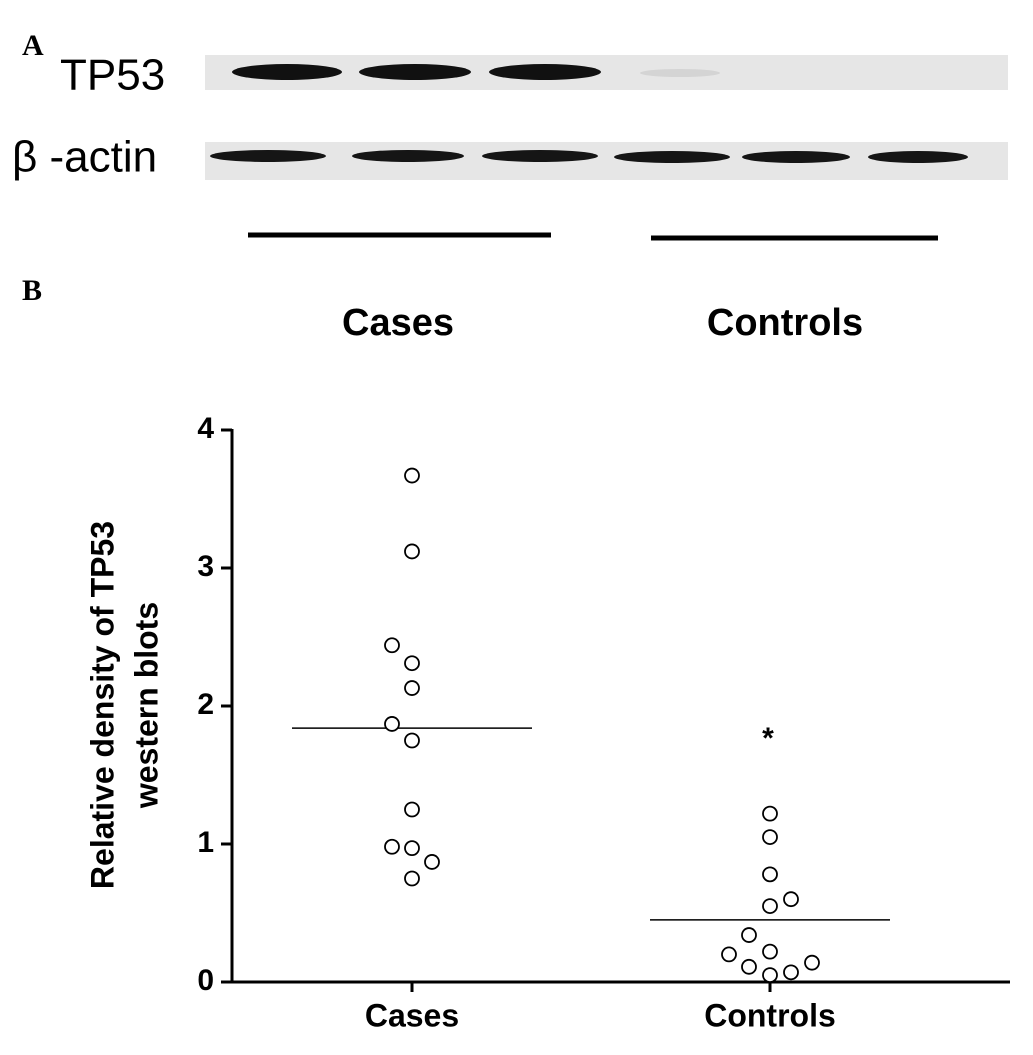  What do you see at coordinates (785, 323) in the screenshot?
I see `group-label: Controls` at bounding box center [785, 323].